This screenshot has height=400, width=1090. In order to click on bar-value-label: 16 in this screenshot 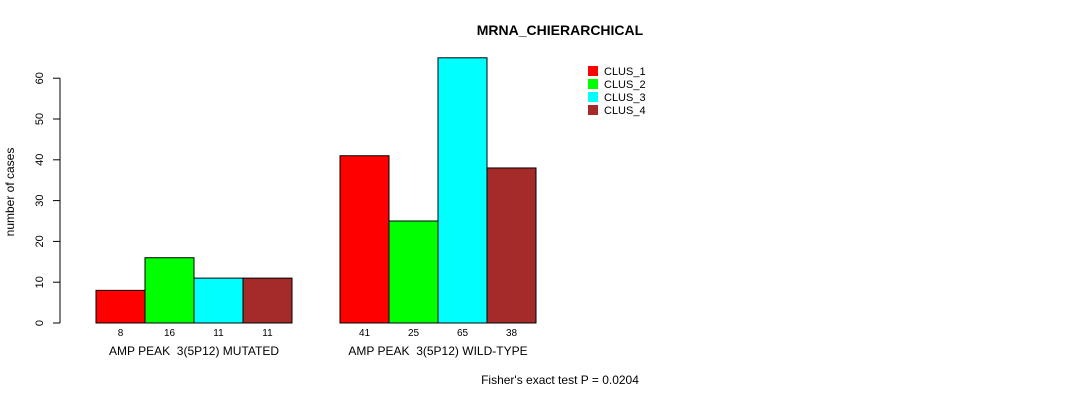, I will do `click(170, 333)`.